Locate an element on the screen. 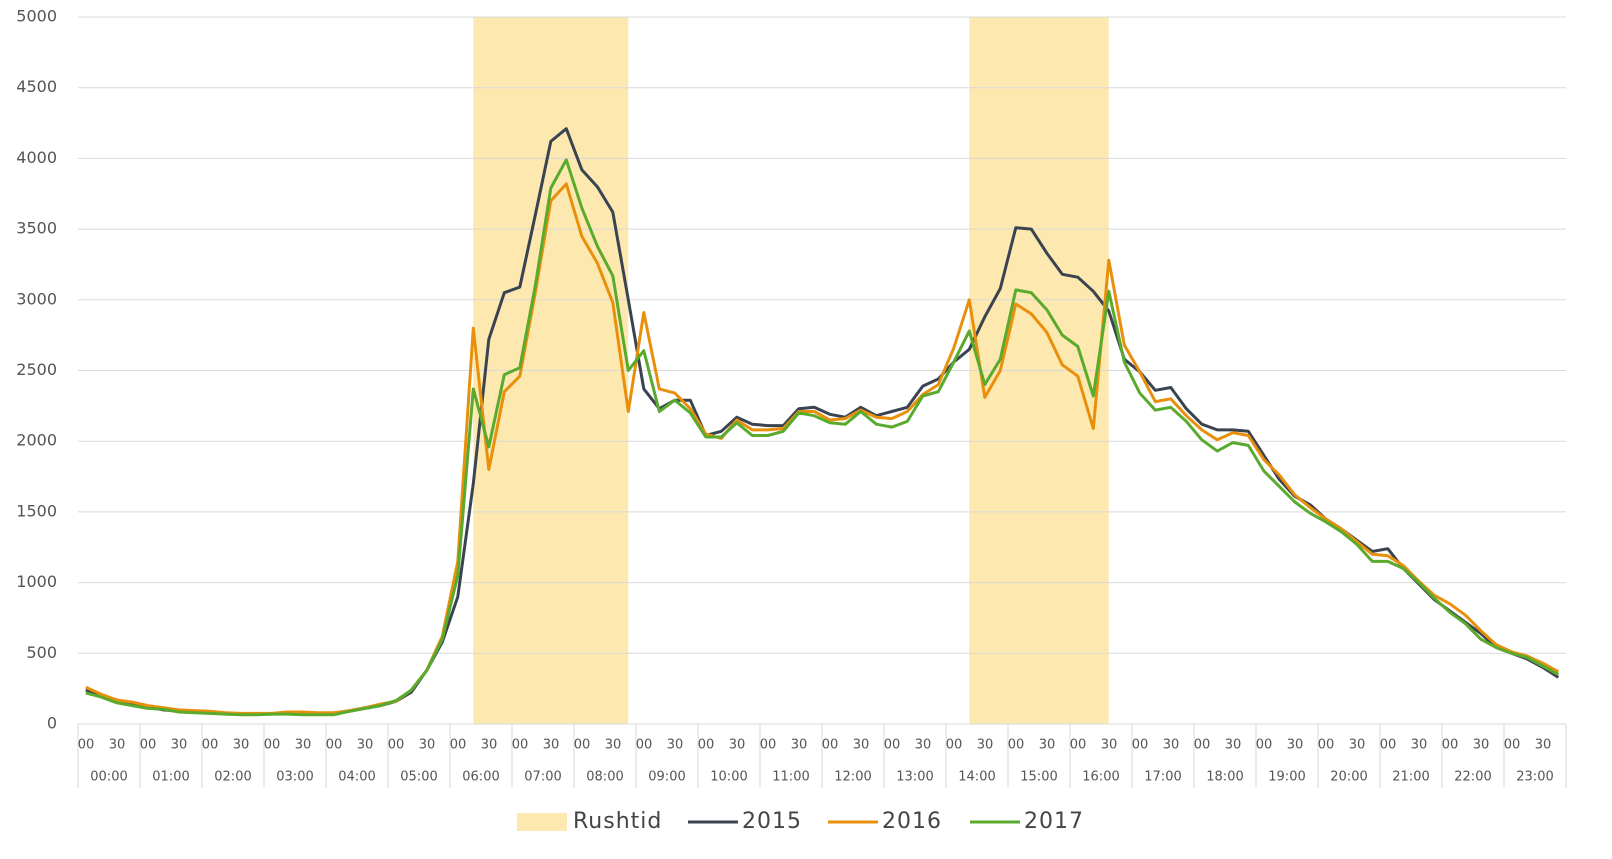  x-tick-label: 13:00 is located at coordinates (914, 777).